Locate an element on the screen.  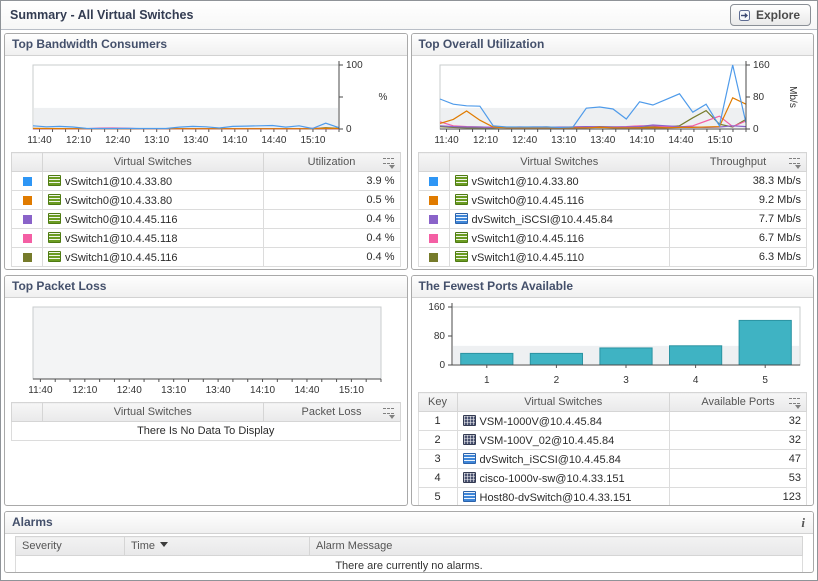
svg-text: 14:40 is located at coordinates (273, 140).